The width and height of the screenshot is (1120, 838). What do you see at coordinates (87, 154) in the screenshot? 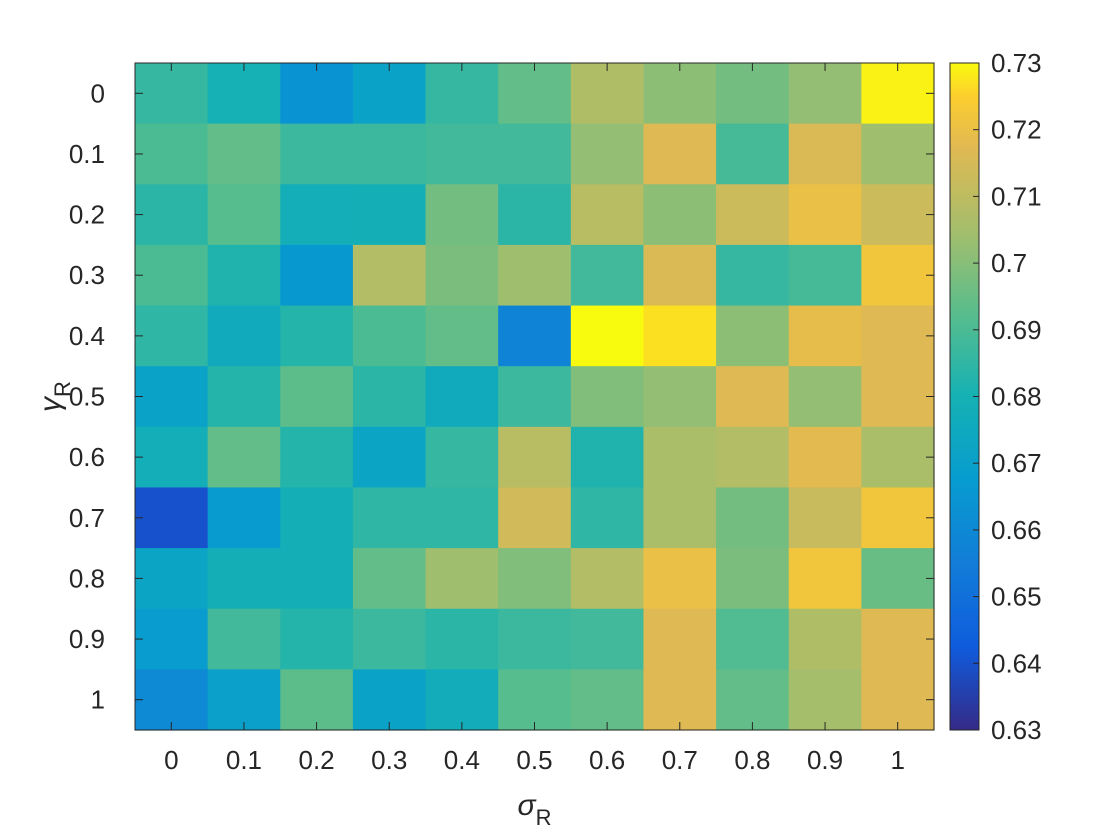
I see `y-tick-label: 0.1` at bounding box center [87, 154].